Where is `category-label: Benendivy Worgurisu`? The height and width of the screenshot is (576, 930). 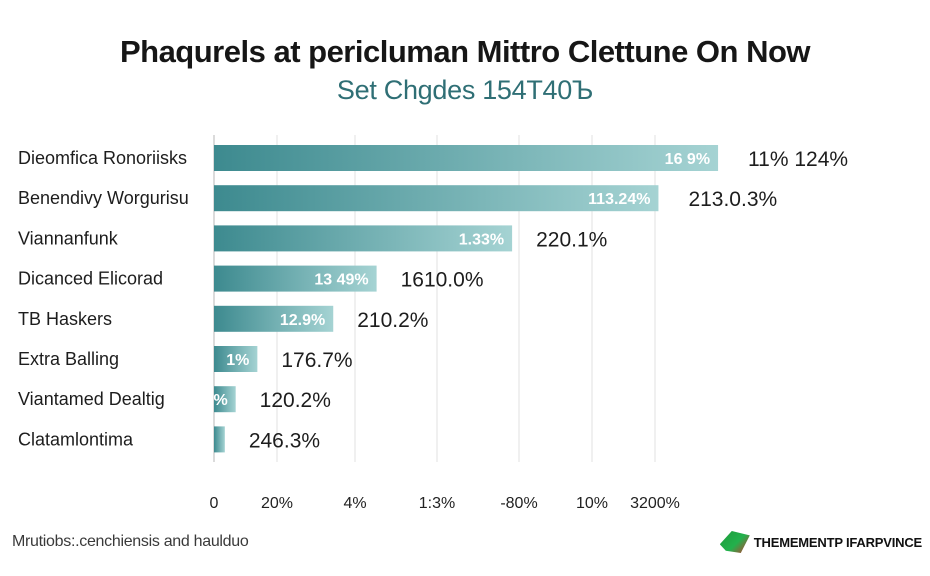 category-label: Benendivy Worgurisu is located at coordinates (103, 198).